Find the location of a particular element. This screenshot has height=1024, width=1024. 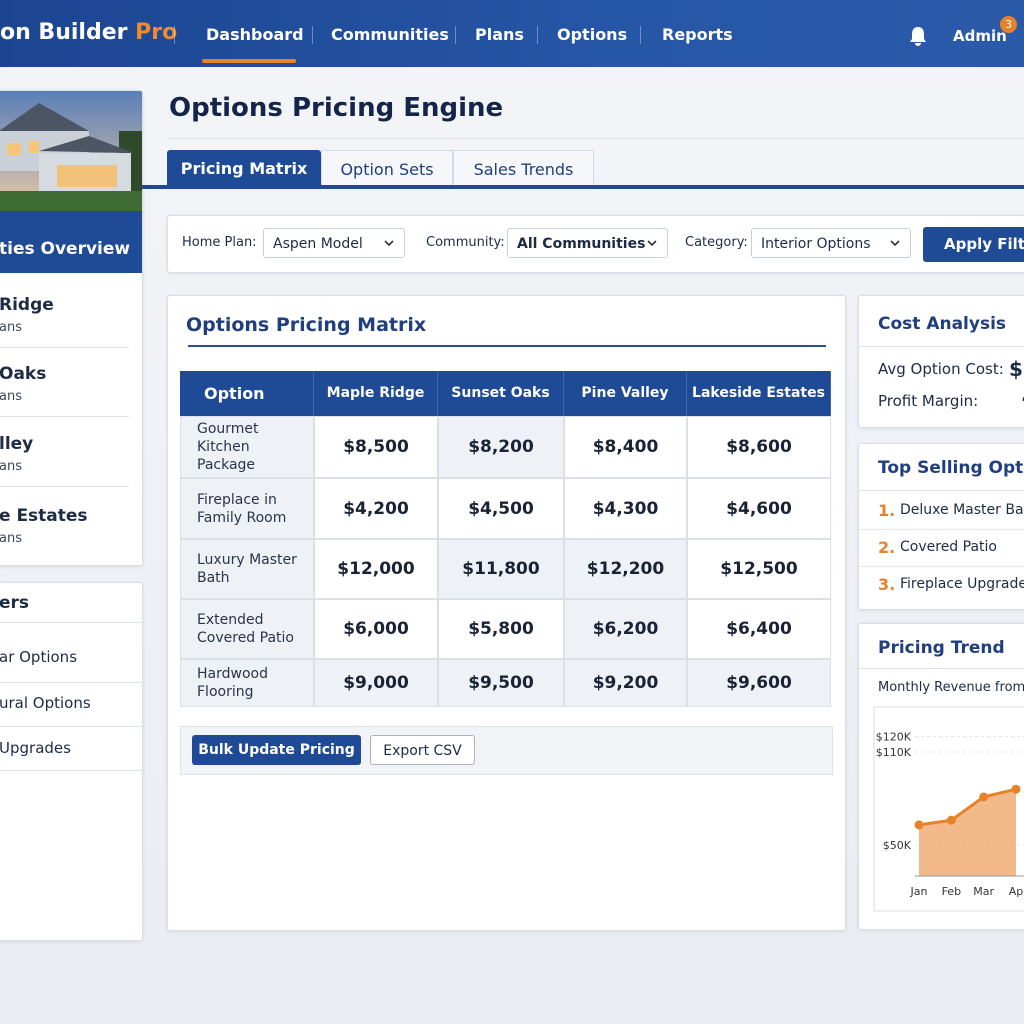

community-name: Ridge is located at coordinates (27, 305).